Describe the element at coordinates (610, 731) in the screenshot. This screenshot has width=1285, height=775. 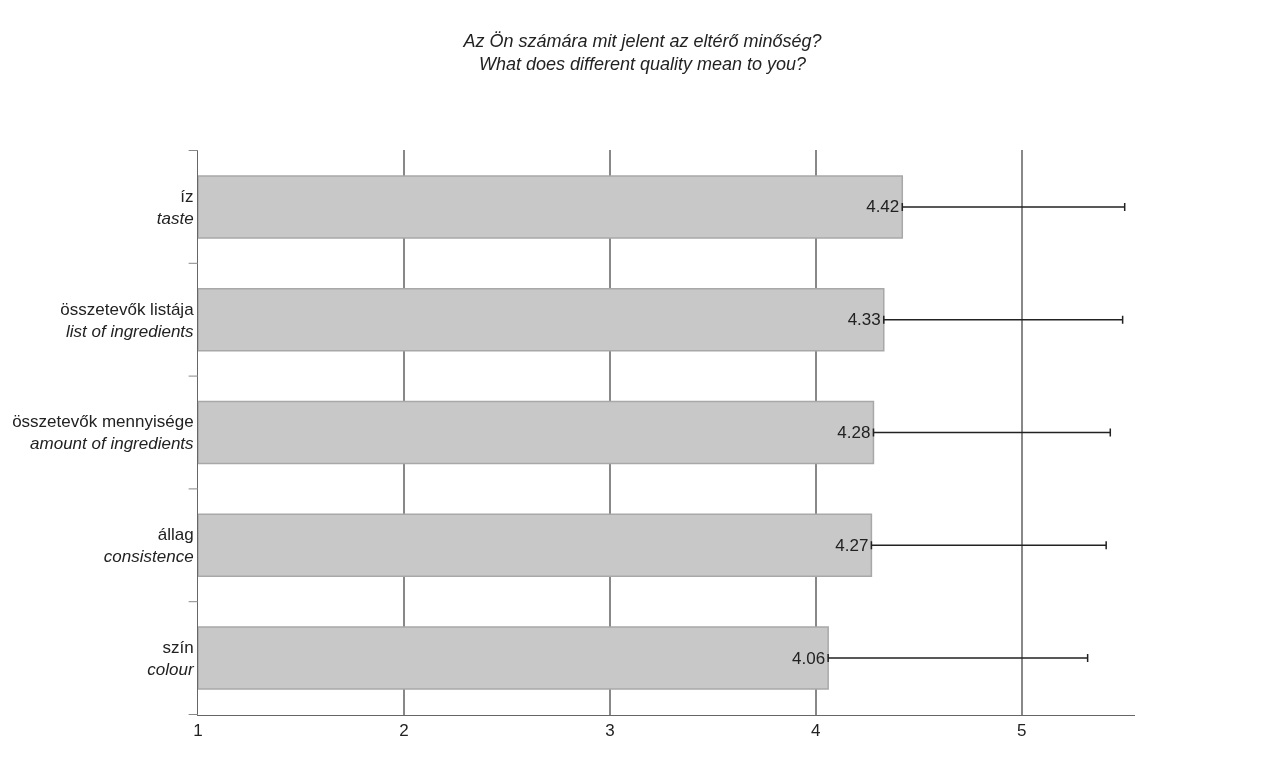
I see `x-tick-label: 3` at that location.